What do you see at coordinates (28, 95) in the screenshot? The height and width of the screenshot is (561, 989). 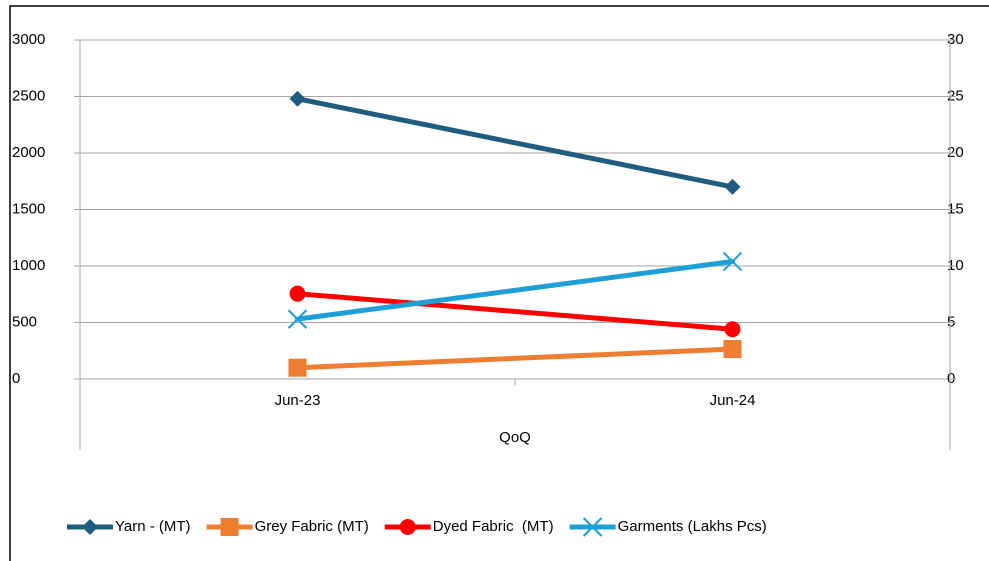 I see `y-tick-label: 2500` at bounding box center [28, 95].